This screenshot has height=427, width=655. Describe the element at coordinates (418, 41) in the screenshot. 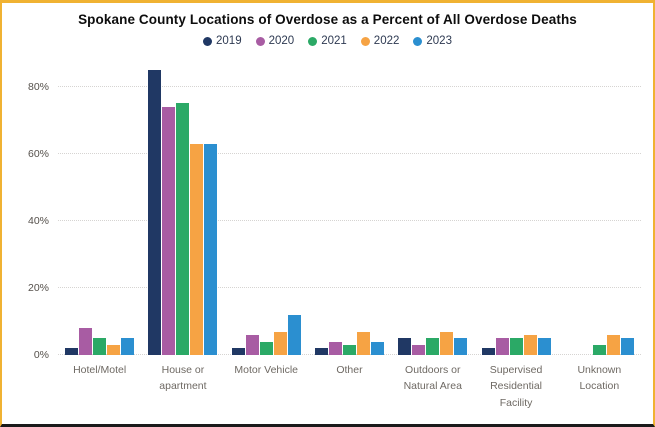

I see `legend-dot-2023` at that location.